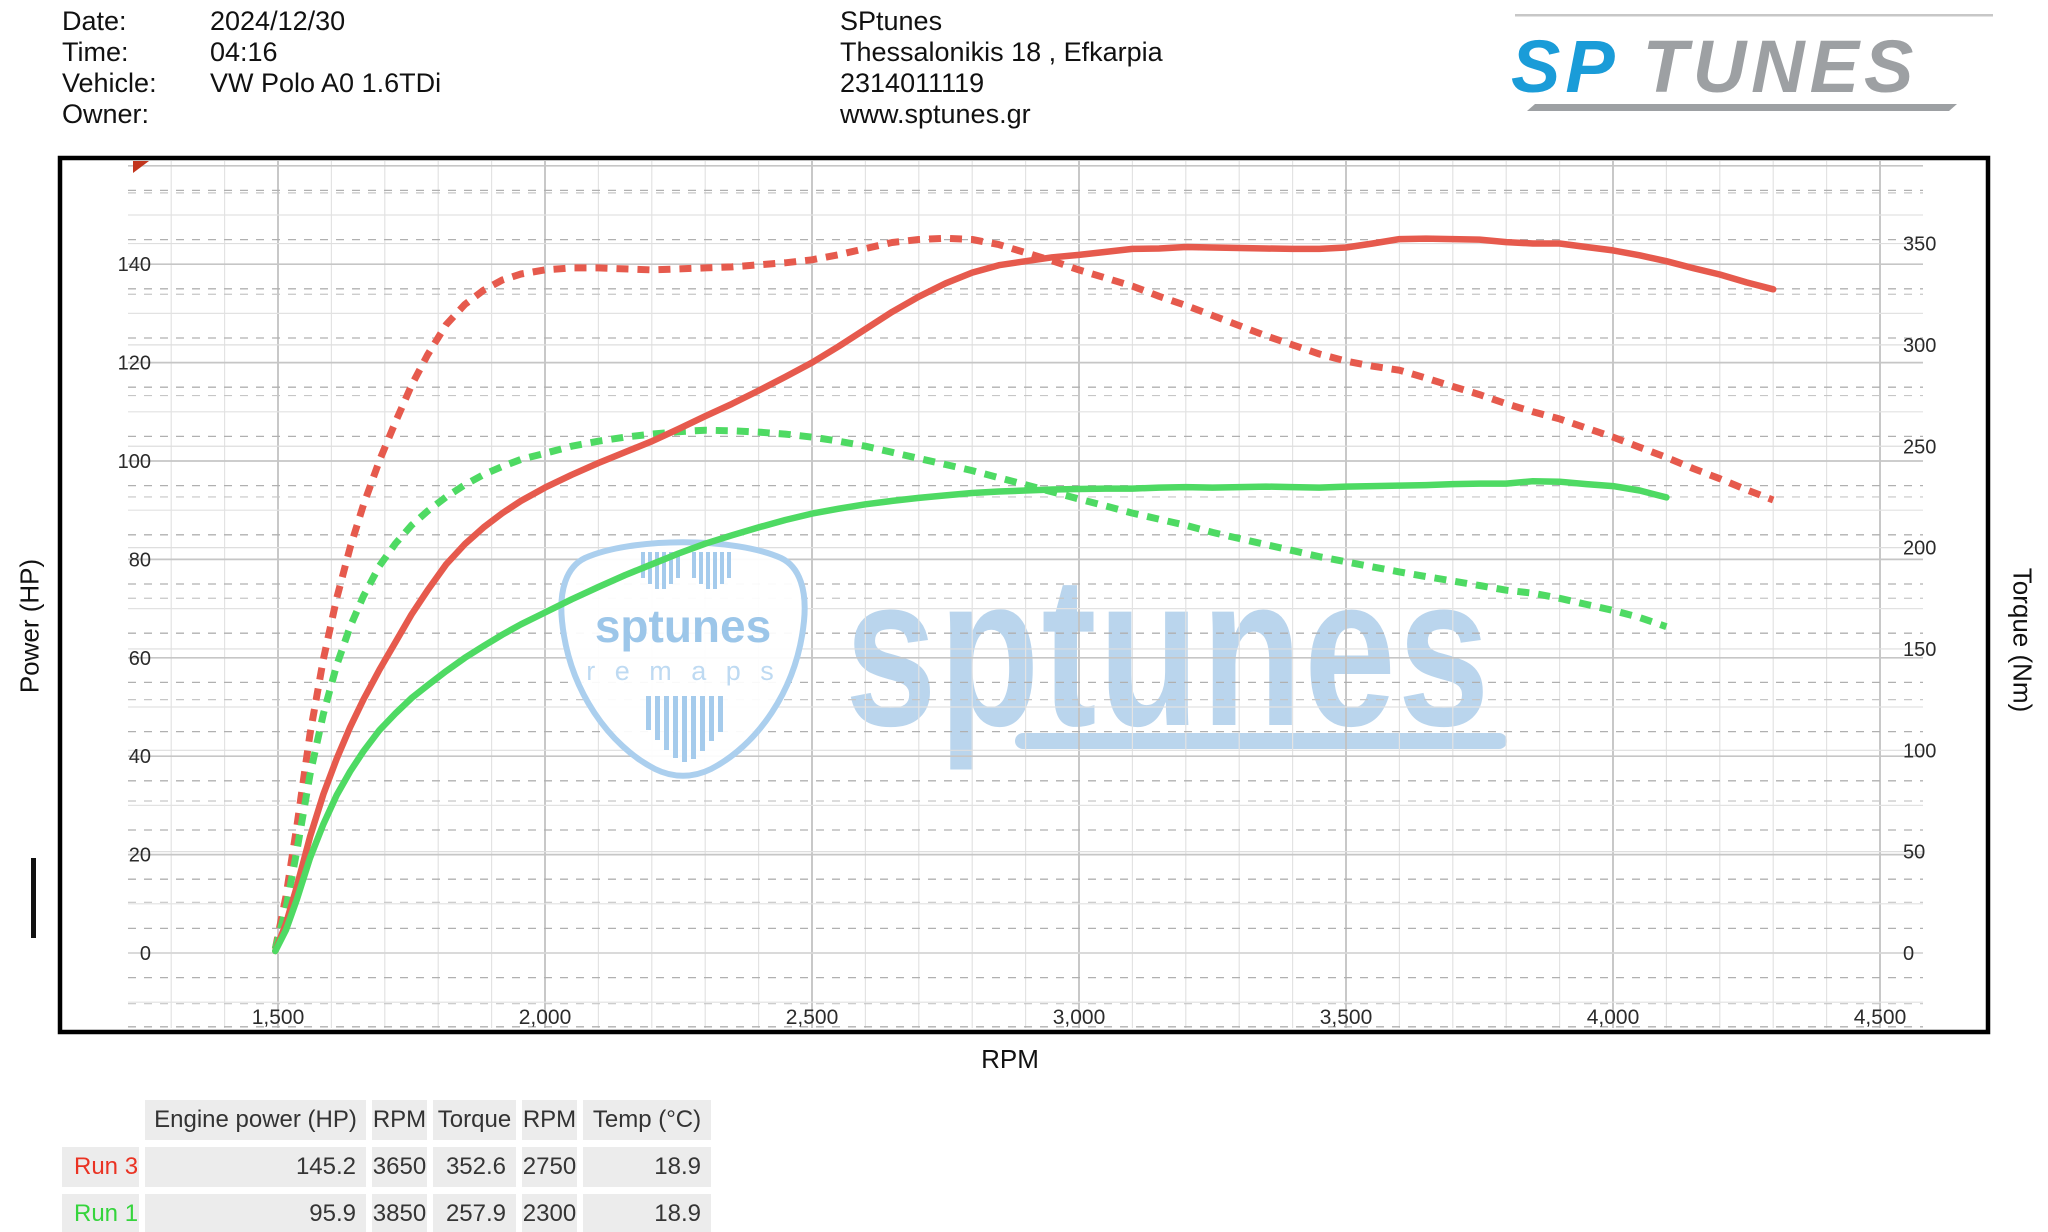 Image resolution: width=2048 pixels, height=1232 pixels. Describe the element at coordinates (683, 626) in the screenshot. I see `pick-title: sptunes` at that location.